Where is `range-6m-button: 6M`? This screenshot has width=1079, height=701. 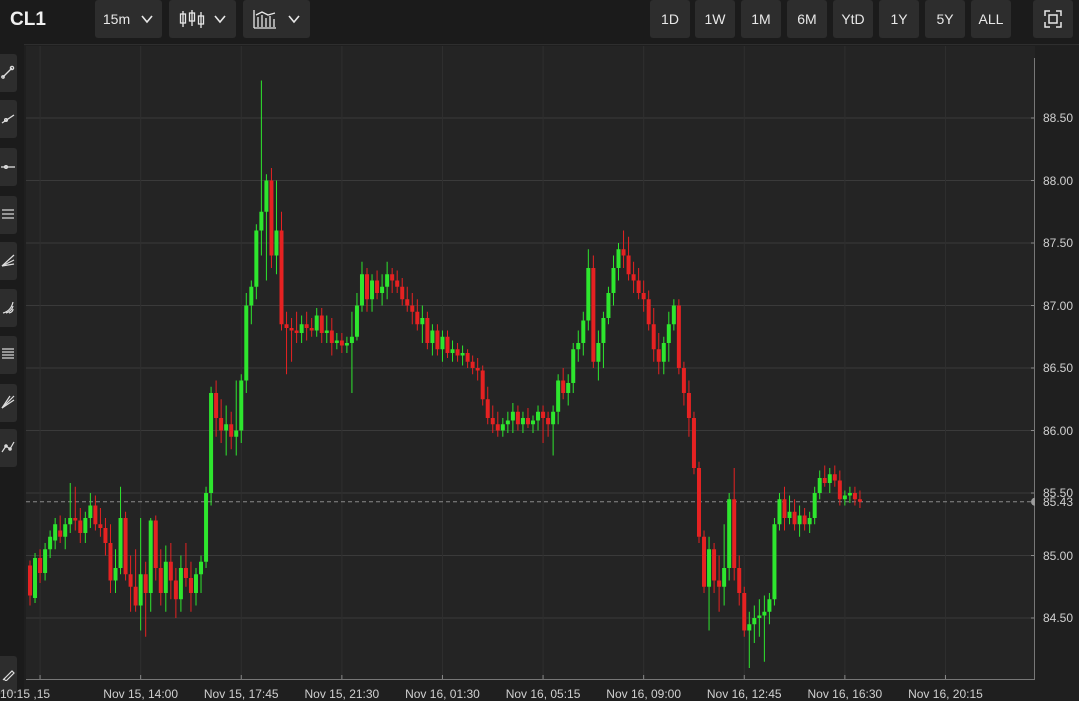
range-6m-button: 6M is located at coordinates (807, 19).